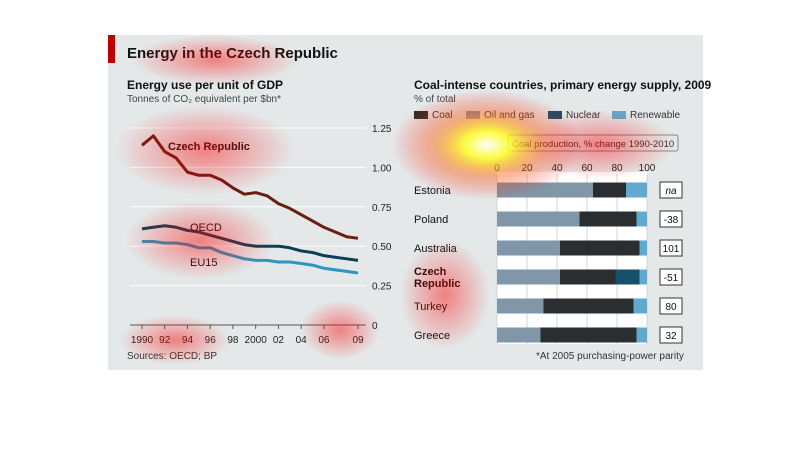 The image size is (810, 464). I want to click on footnote: *At 2005 purchasing-power parity, so click(610, 356).